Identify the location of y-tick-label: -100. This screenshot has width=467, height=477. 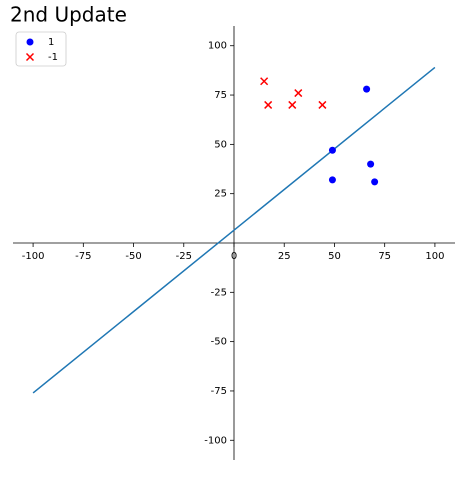
(215, 440).